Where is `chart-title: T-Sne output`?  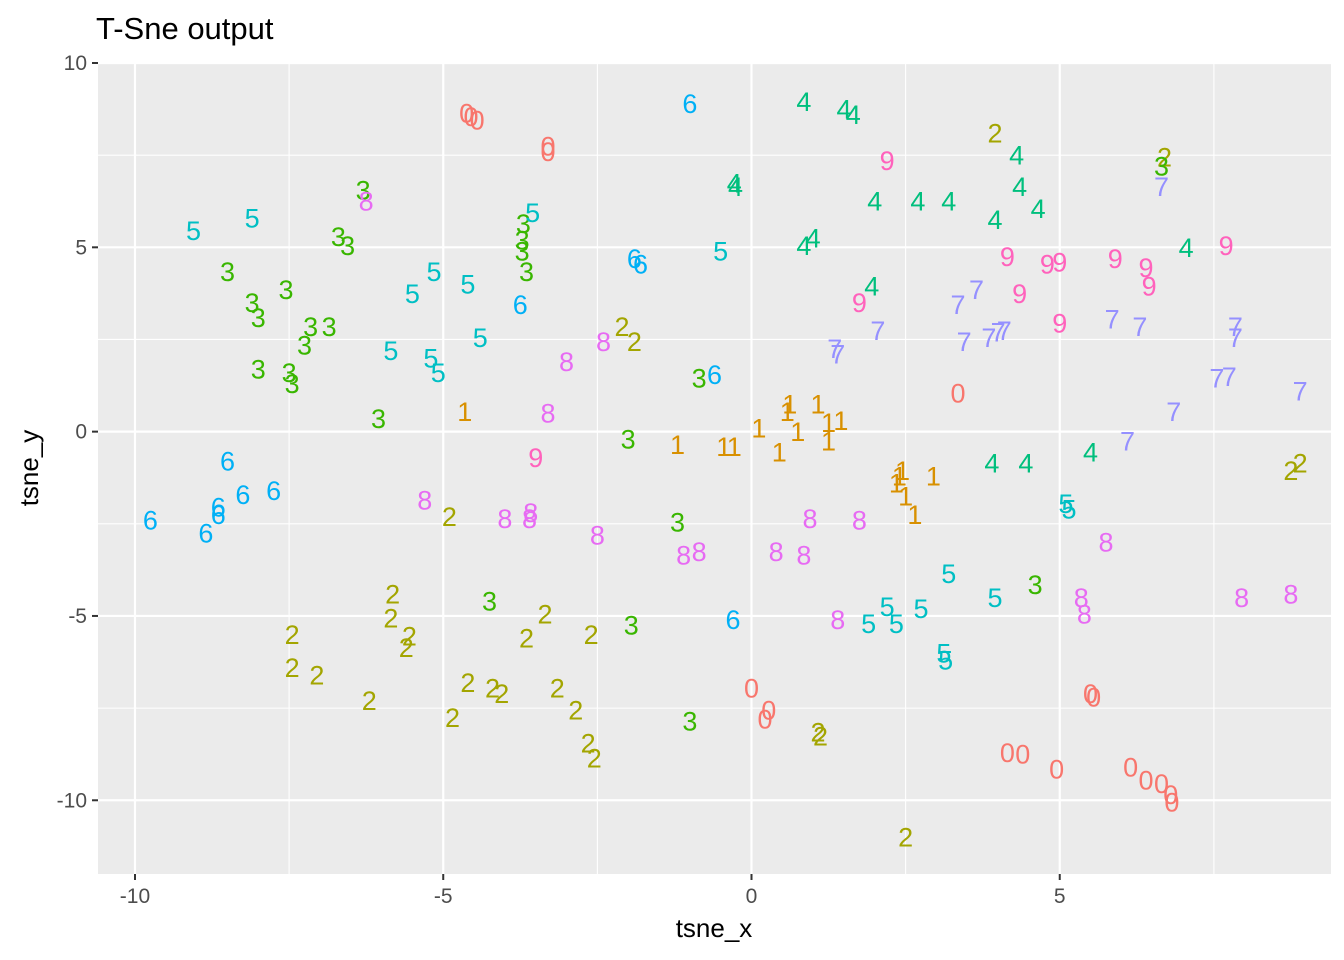
chart-title: T-Sne output is located at coordinates (185, 28).